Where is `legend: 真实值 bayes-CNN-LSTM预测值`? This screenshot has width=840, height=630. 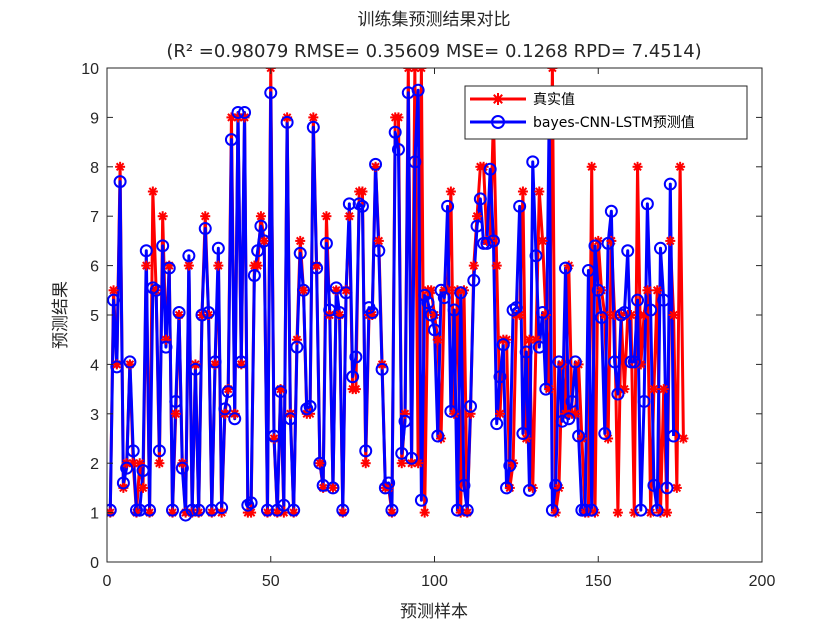
legend: 真实值 bayes-CNN-LSTM预测值 is located at coordinates (606, 112).